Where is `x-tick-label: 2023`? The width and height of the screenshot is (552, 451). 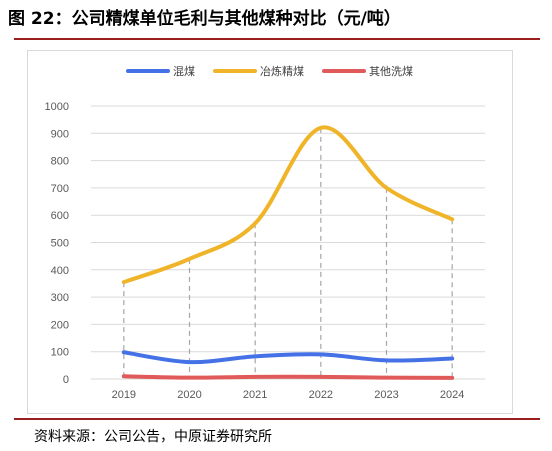
x-tick-label: 2023 is located at coordinates (386, 395).